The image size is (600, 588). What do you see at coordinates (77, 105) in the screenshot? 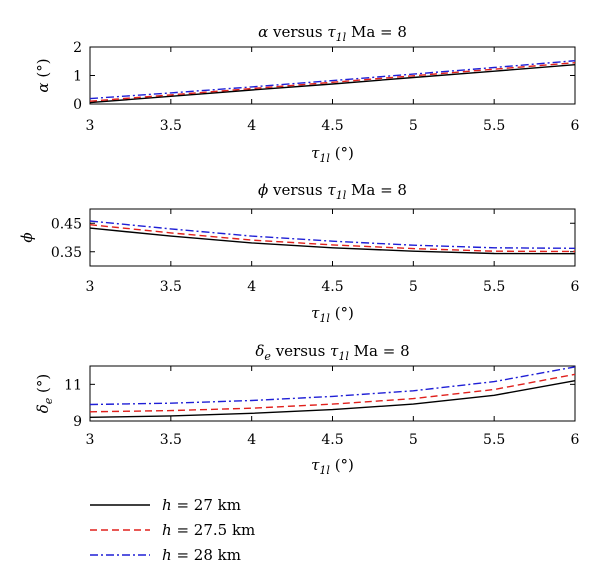
I see `y-tick-label: 0` at bounding box center [77, 105].